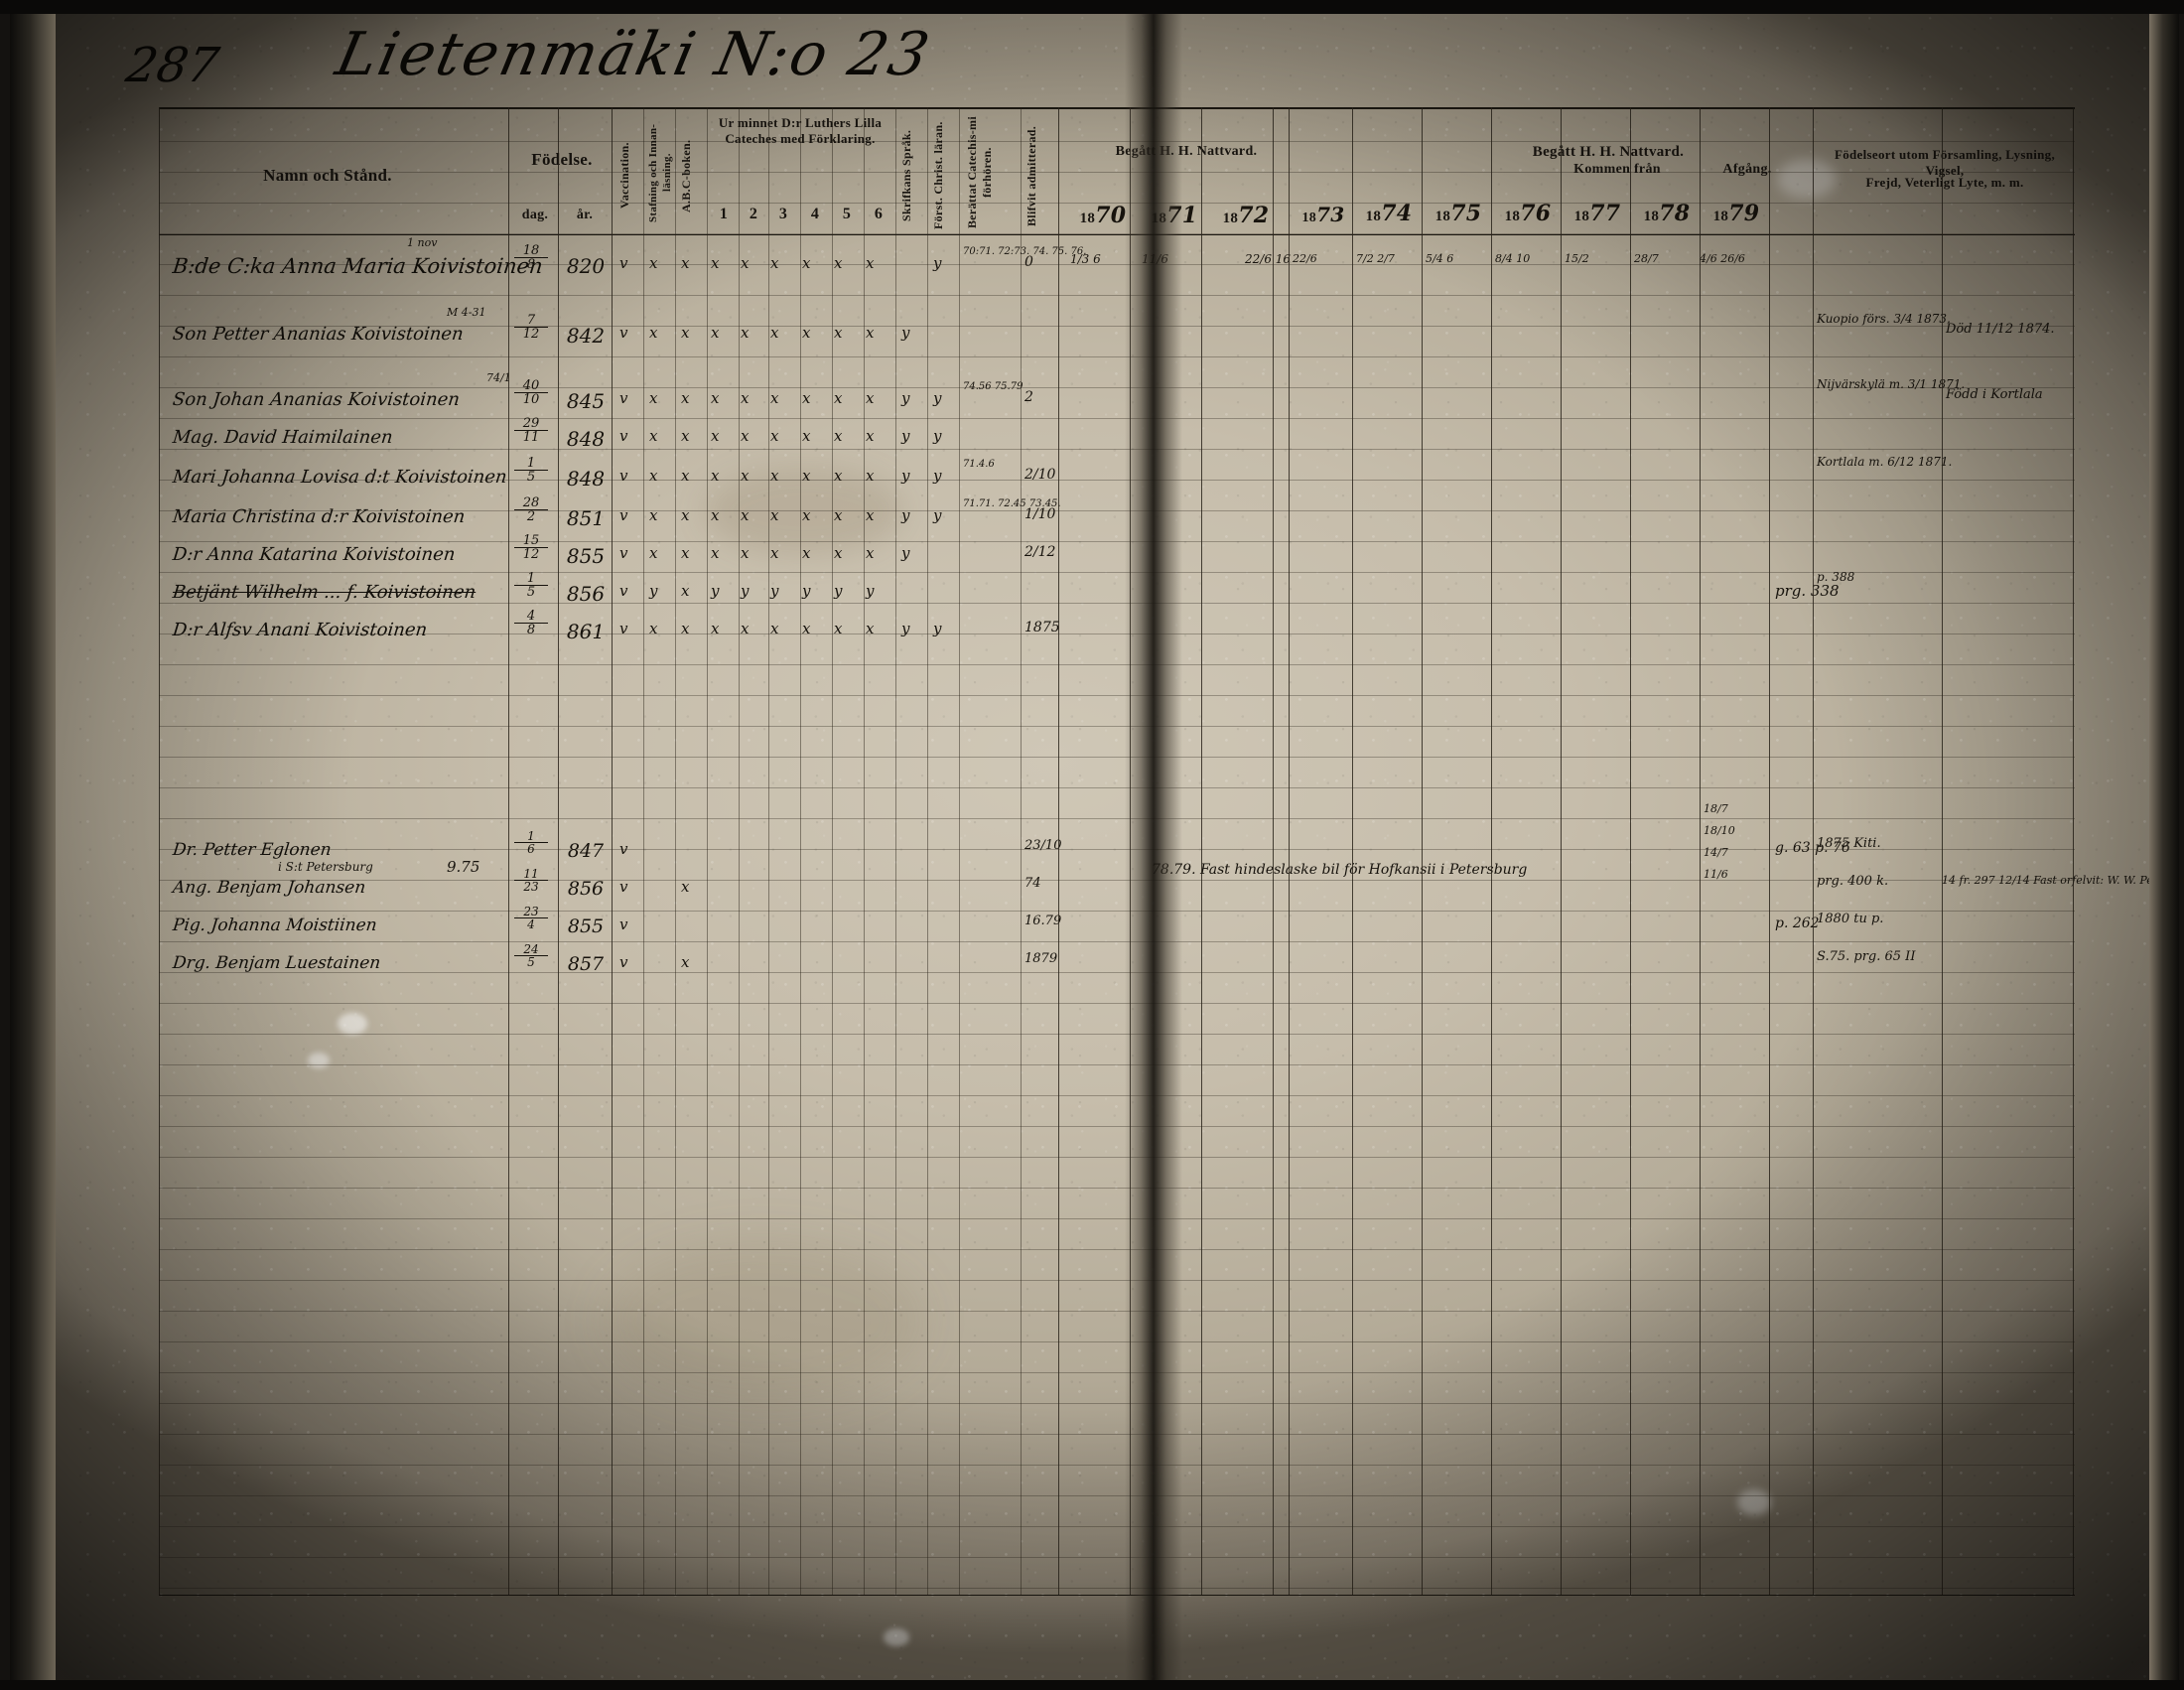 Image resolution: width=2184 pixels, height=1690 pixels. What do you see at coordinates (905, 553) in the screenshot?
I see `writing-language-mark: y` at bounding box center [905, 553].